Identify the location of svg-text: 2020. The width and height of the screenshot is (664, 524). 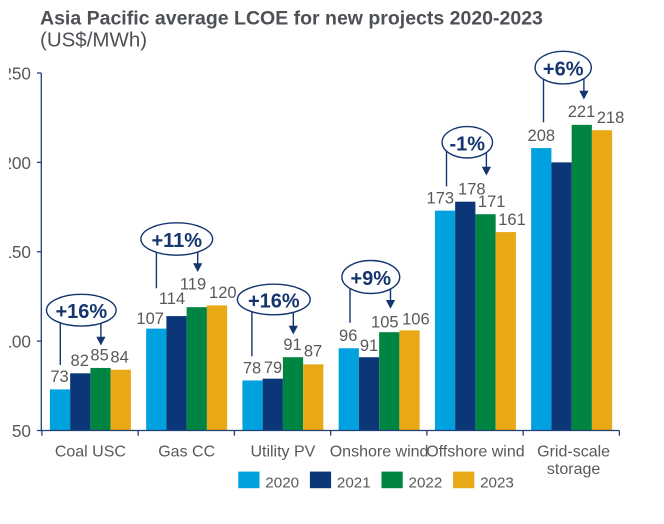
(282, 483).